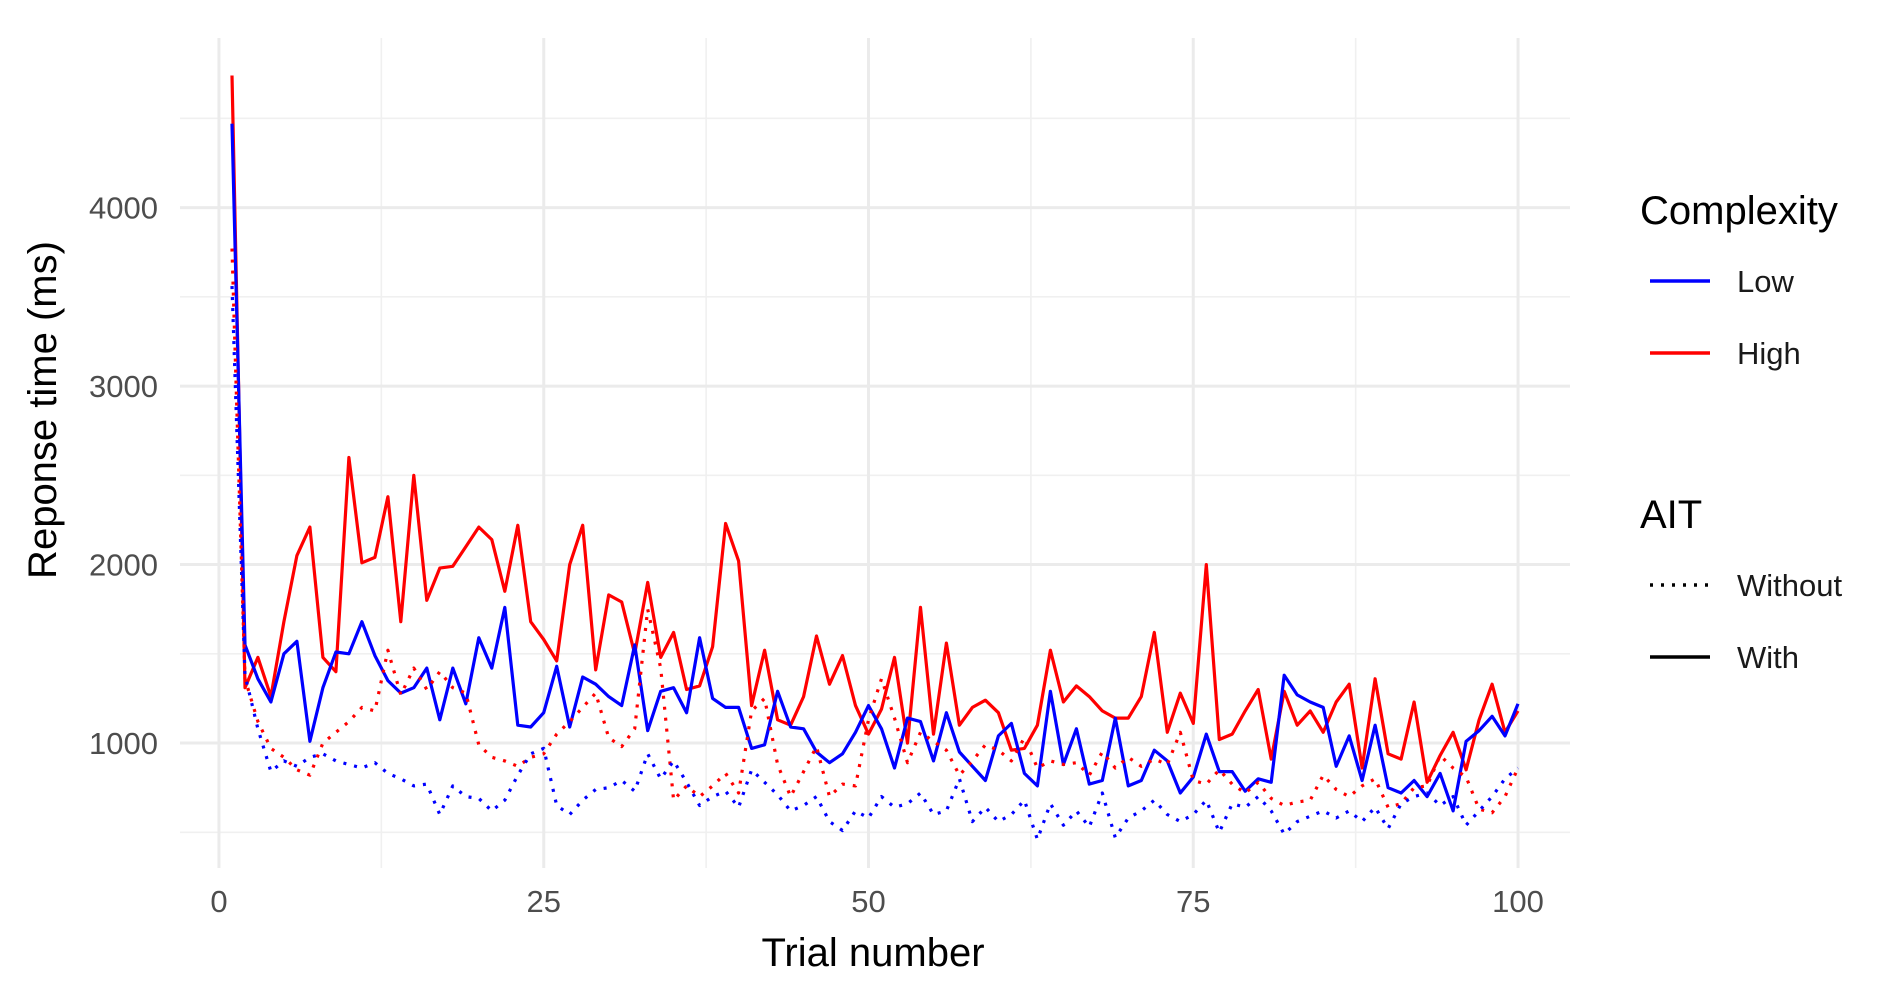 Image resolution: width=1890 pixels, height=987 pixels. I want to click on legend-label-high: High, so click(1769, 353).